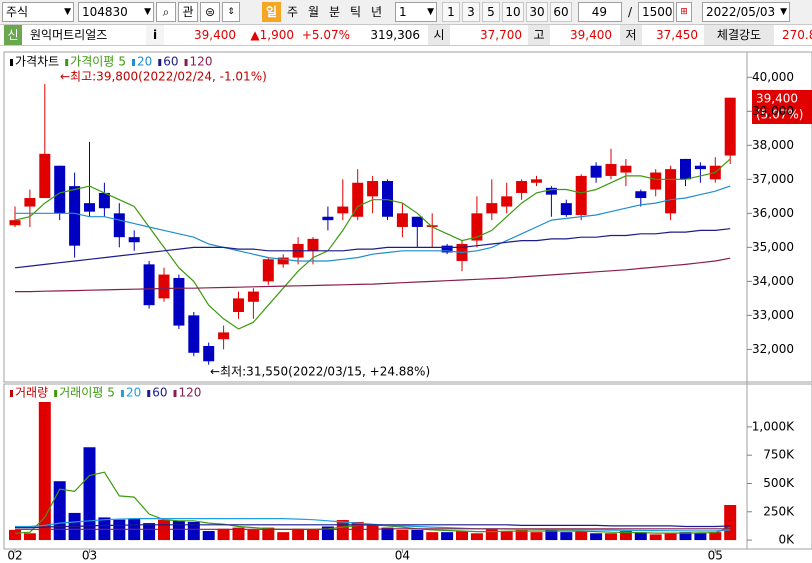 Image resolution: width=812 pixels, height=563 pixels. I want to click on market: 주식, so click(17, 12).